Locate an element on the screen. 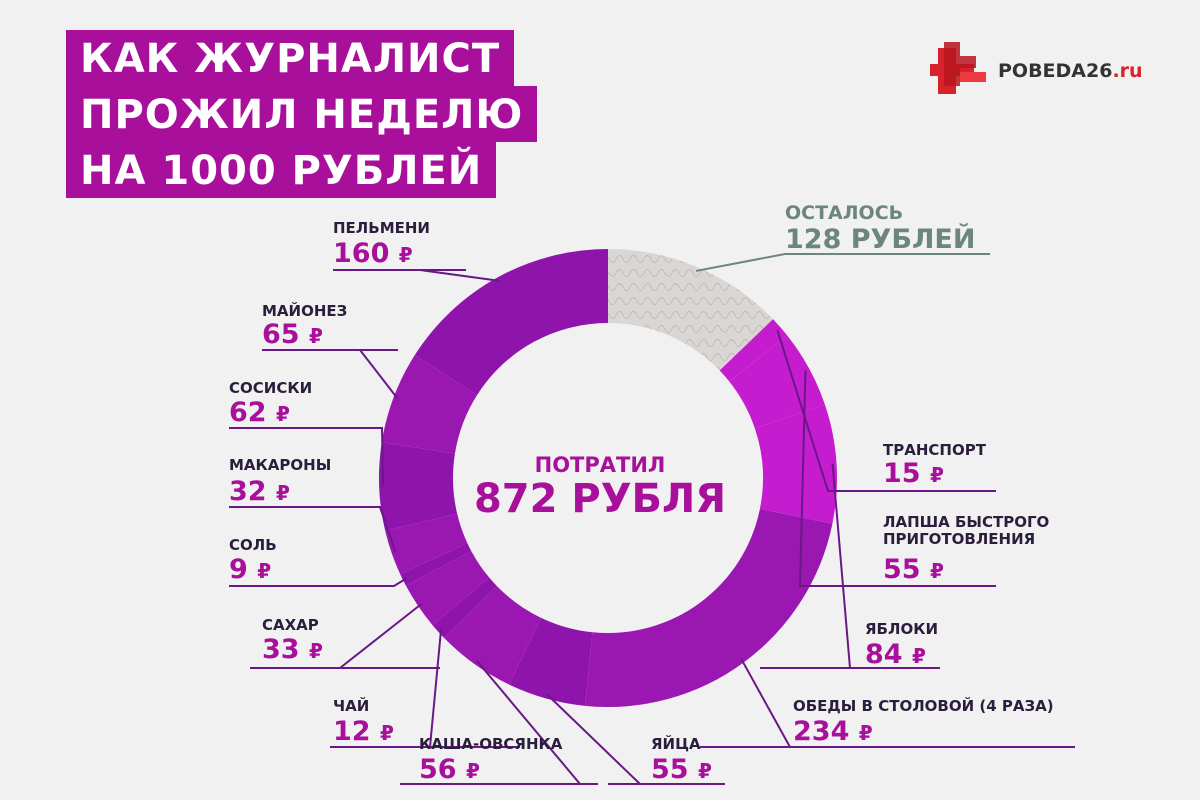 The width and height of the screenshot is (1200, 800). slice-яйца is located at coordinates (551, 661).